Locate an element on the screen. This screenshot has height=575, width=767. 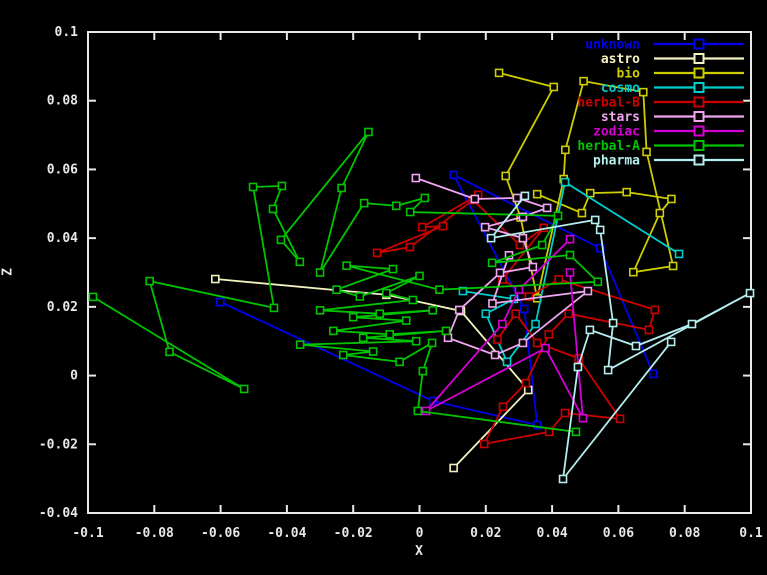
y-tick-label: -0.04 is located at coordinates (58, 513).